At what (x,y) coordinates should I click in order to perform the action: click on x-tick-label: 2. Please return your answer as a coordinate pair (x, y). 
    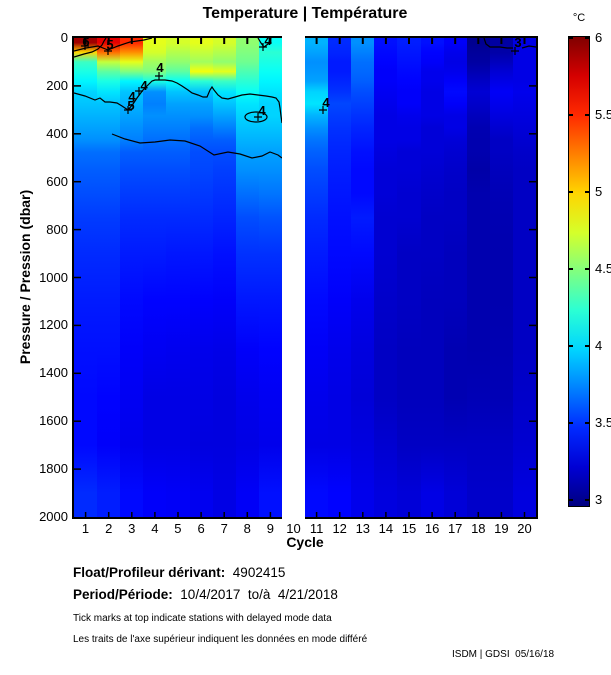
    Looking at the image, I should click on (109, 528).